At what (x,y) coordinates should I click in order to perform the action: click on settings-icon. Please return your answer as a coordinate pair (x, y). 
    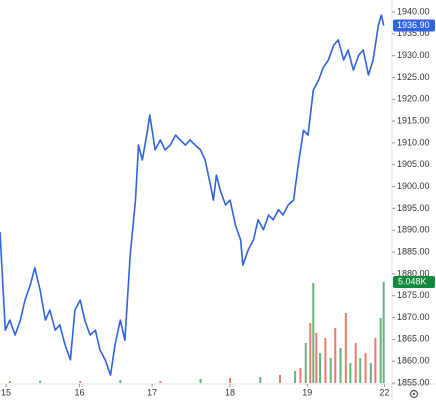
    Looking at the image, I should click on (414, 394).